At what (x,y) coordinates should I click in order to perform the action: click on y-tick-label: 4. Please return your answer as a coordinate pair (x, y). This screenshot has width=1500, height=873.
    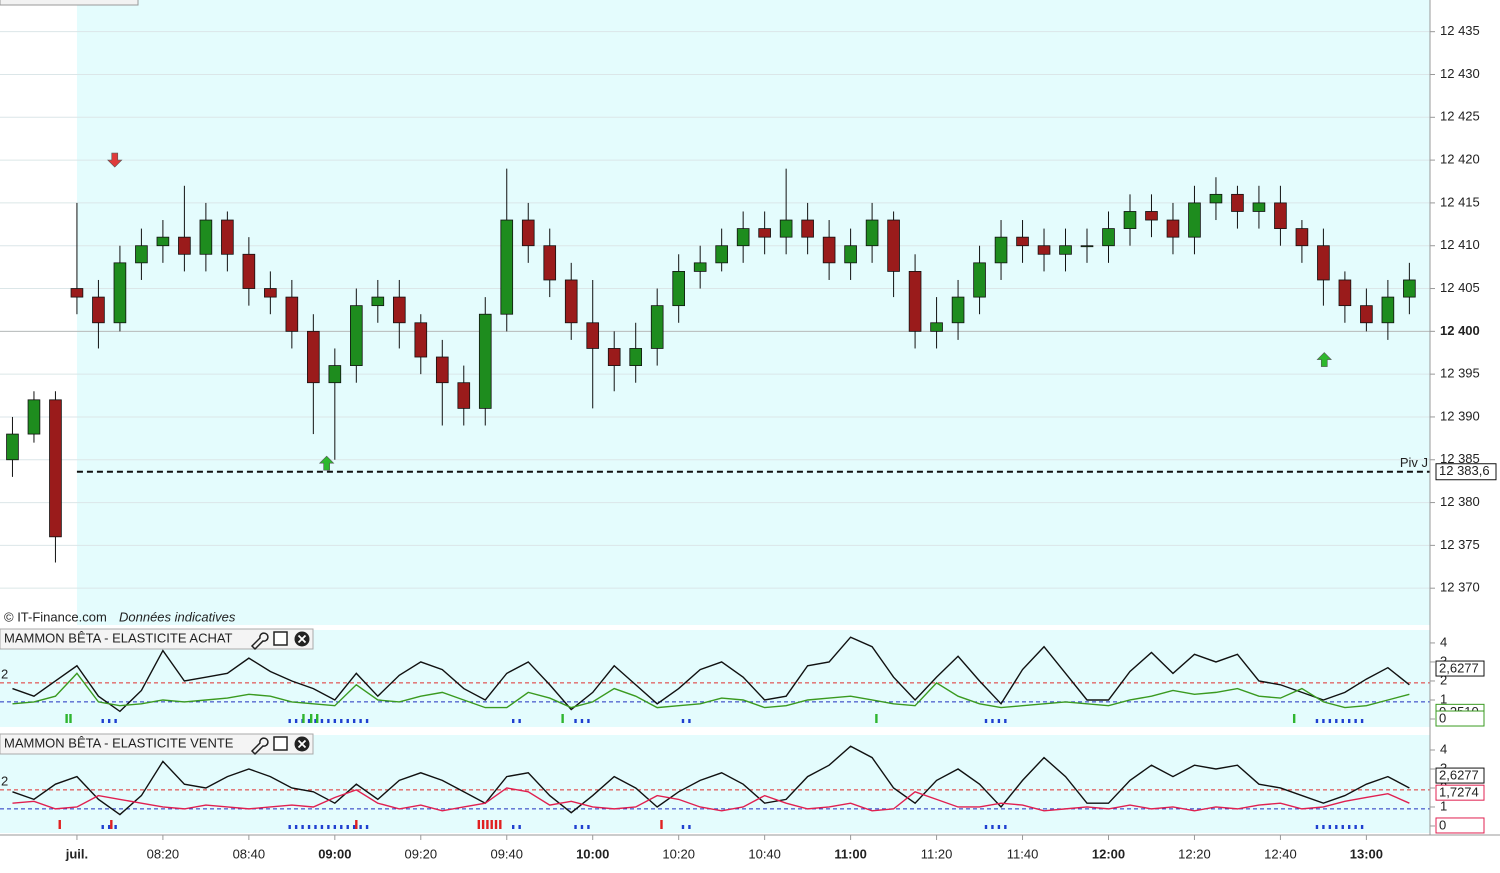
    Looking at the image, I should click on (1443, 641).